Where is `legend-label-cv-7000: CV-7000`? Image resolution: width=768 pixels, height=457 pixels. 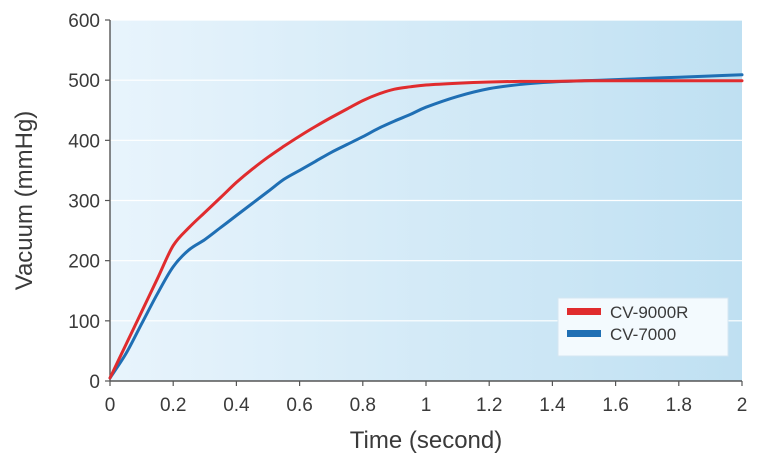 legend-label-cv-7000: CV-7000 is located at coordinates (643, 334).